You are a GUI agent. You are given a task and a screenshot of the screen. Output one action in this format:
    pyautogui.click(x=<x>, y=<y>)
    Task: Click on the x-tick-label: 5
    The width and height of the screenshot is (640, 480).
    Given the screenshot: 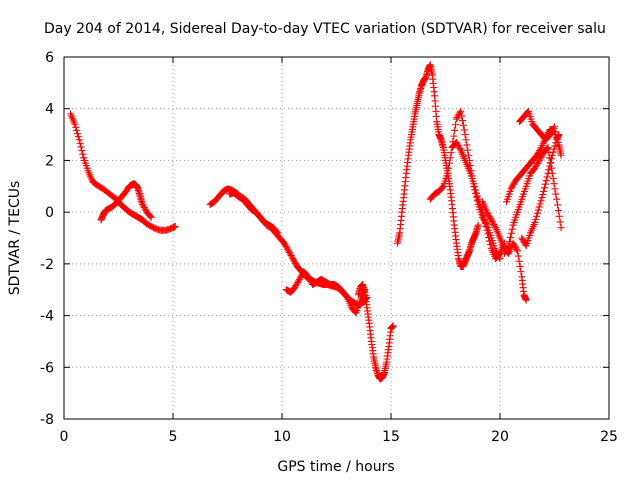 What is the action you would take?
    pyautogui.click(x=173, y=437)
    